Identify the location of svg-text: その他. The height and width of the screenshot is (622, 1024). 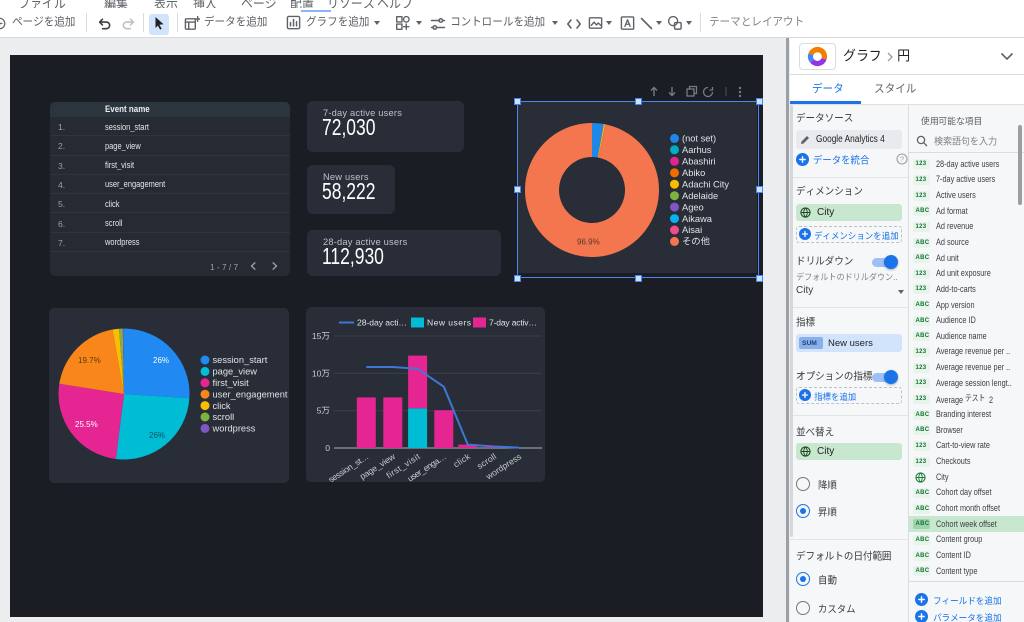
(696, 241).